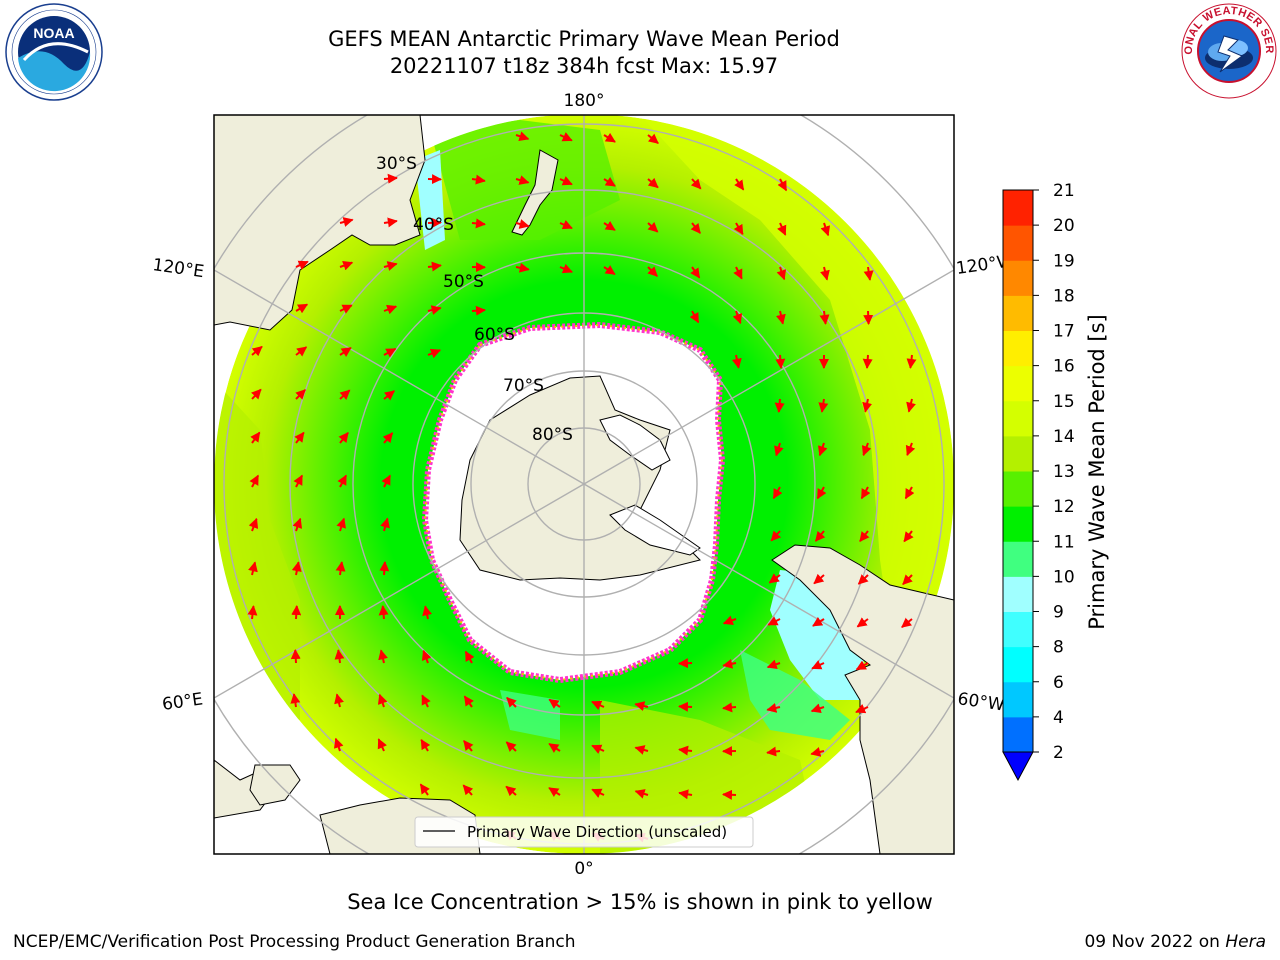 The image size is (1280, 960). I want to click on colorbar-tick-label: 17, so click(1064, 332).